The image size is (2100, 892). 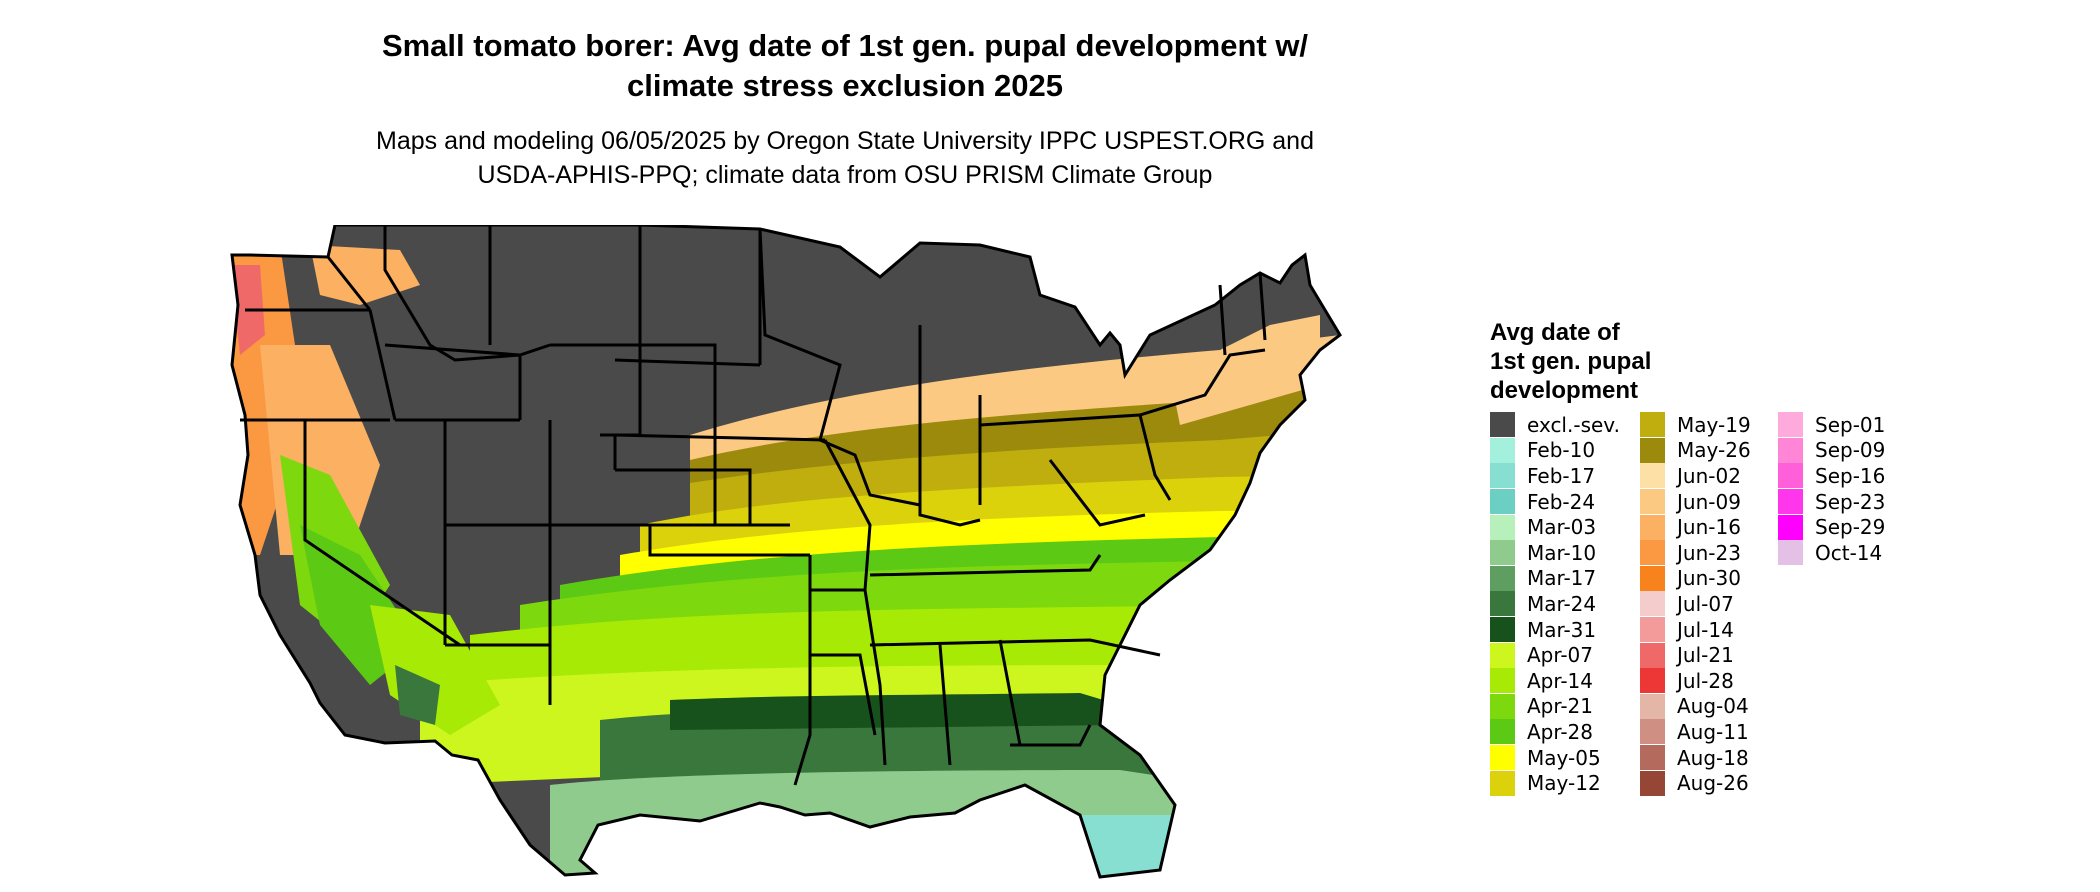 I want to click on legend-label: Jun-09, so click(x=1709, y=501).